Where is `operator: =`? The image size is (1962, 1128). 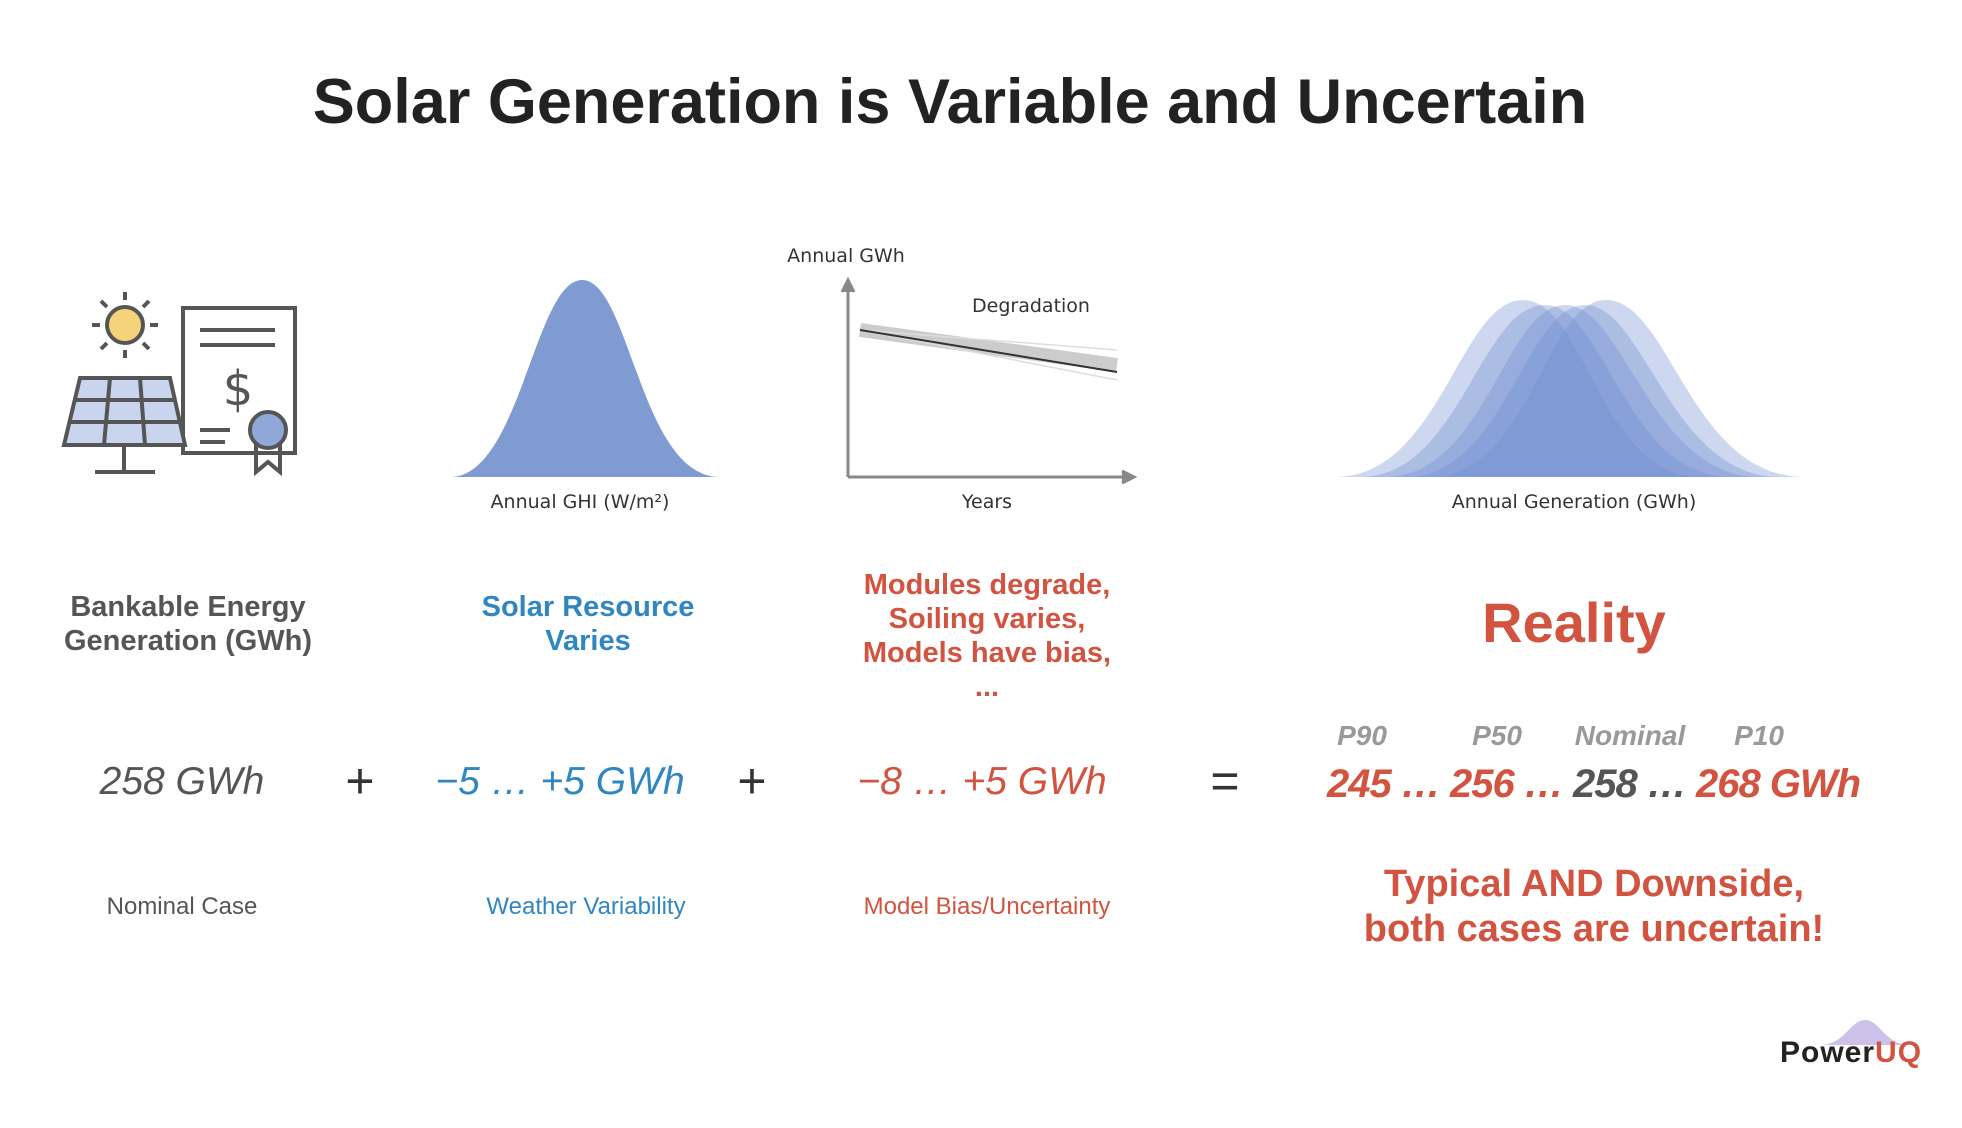
operator: = is located at coordinates (1225, 781).